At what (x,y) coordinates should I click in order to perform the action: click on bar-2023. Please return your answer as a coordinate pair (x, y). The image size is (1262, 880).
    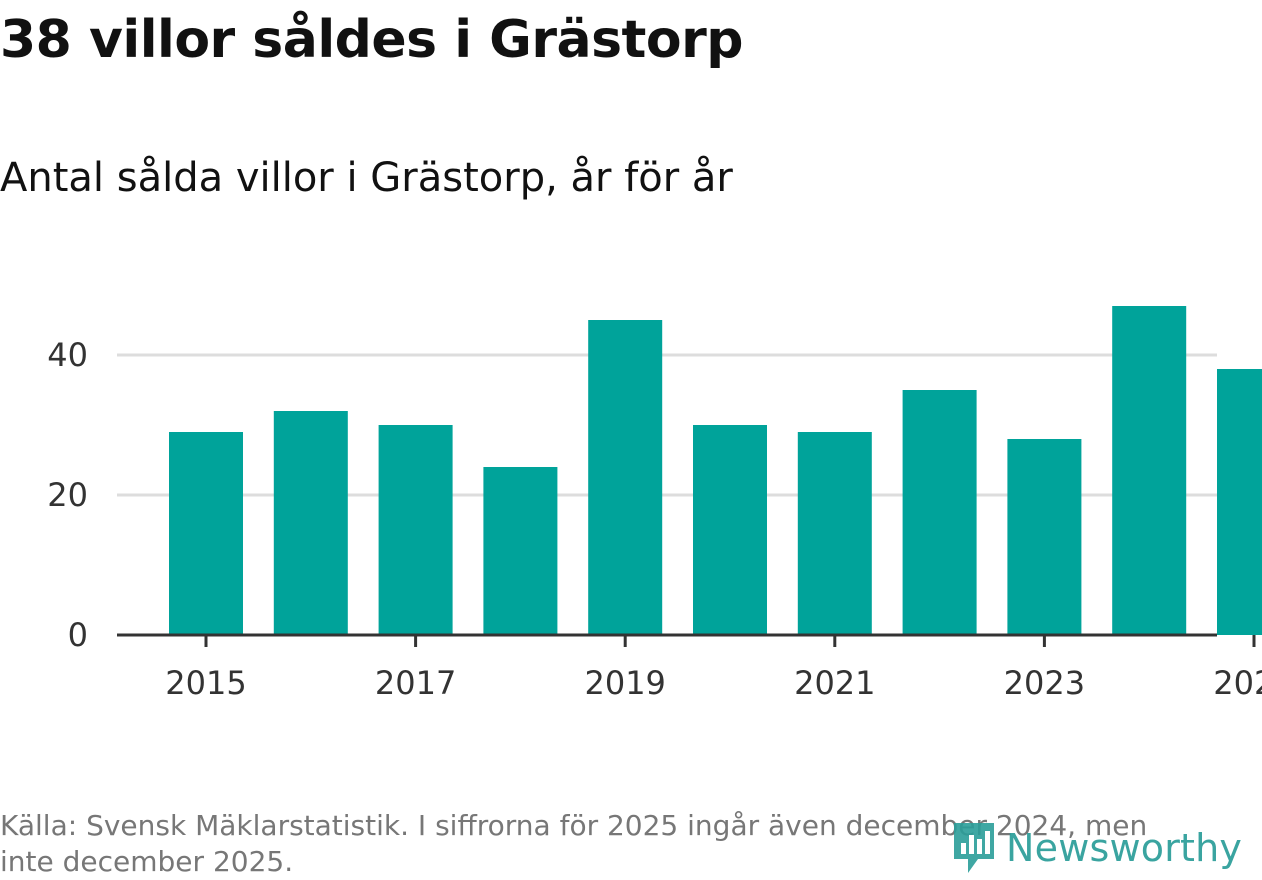
    Looking at the image, I should click on (1044, 537).